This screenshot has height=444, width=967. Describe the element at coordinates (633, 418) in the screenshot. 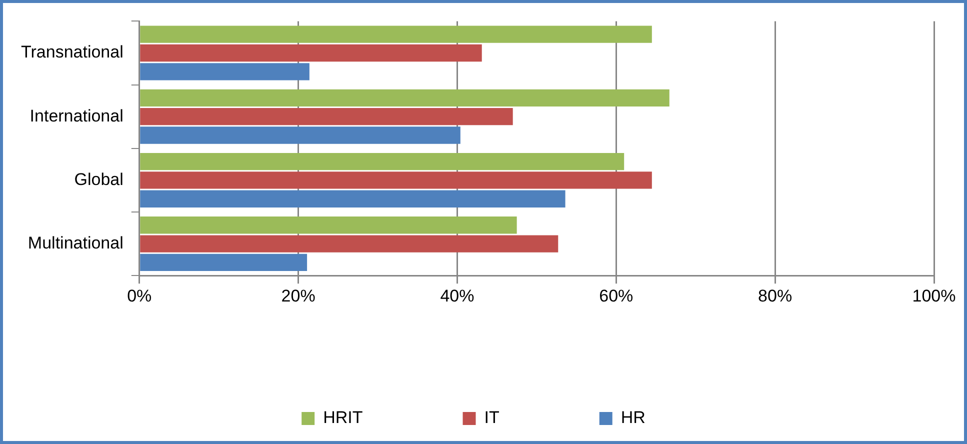

I see `legend-label: HR` at that location.